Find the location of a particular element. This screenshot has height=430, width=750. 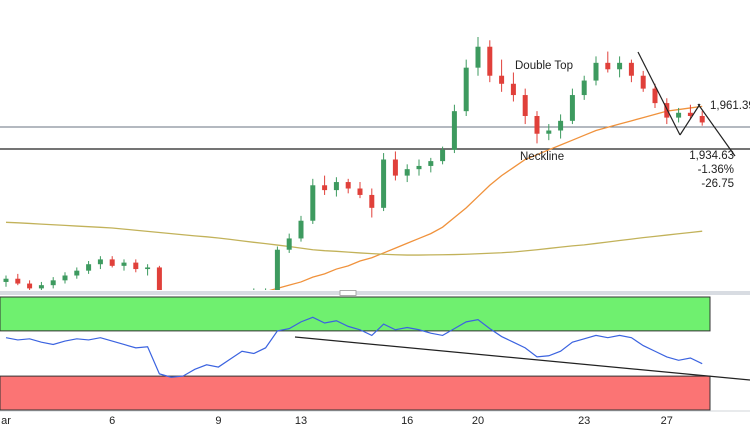

moving-average is located at coordinates (354, 238).